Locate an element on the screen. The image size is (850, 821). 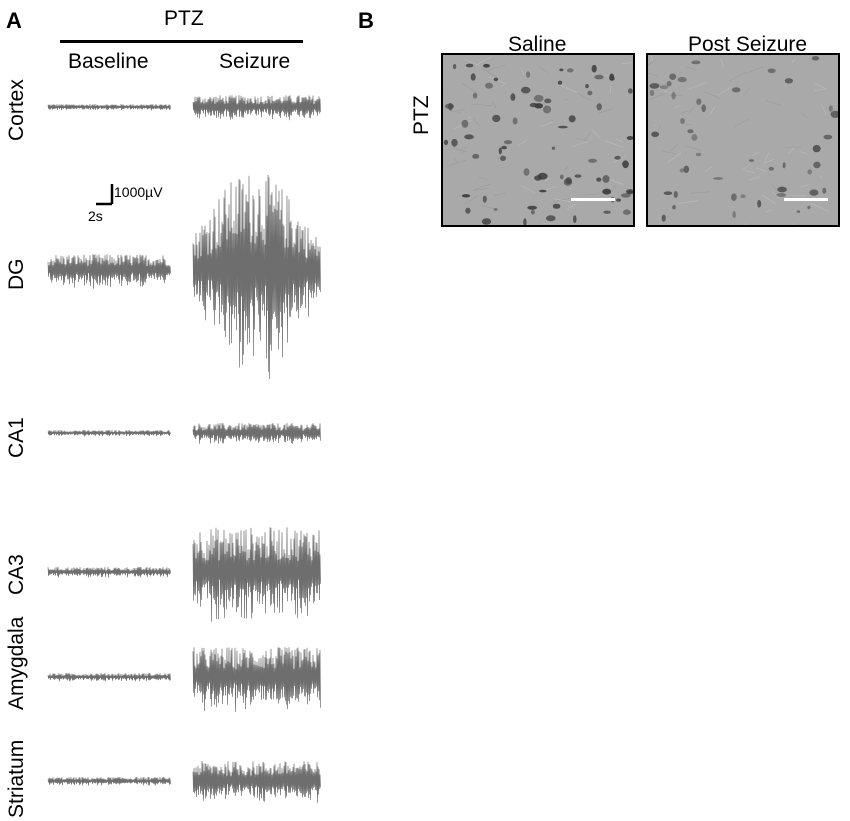
trace-cortex-baseline is located at coordinates (109, 107).